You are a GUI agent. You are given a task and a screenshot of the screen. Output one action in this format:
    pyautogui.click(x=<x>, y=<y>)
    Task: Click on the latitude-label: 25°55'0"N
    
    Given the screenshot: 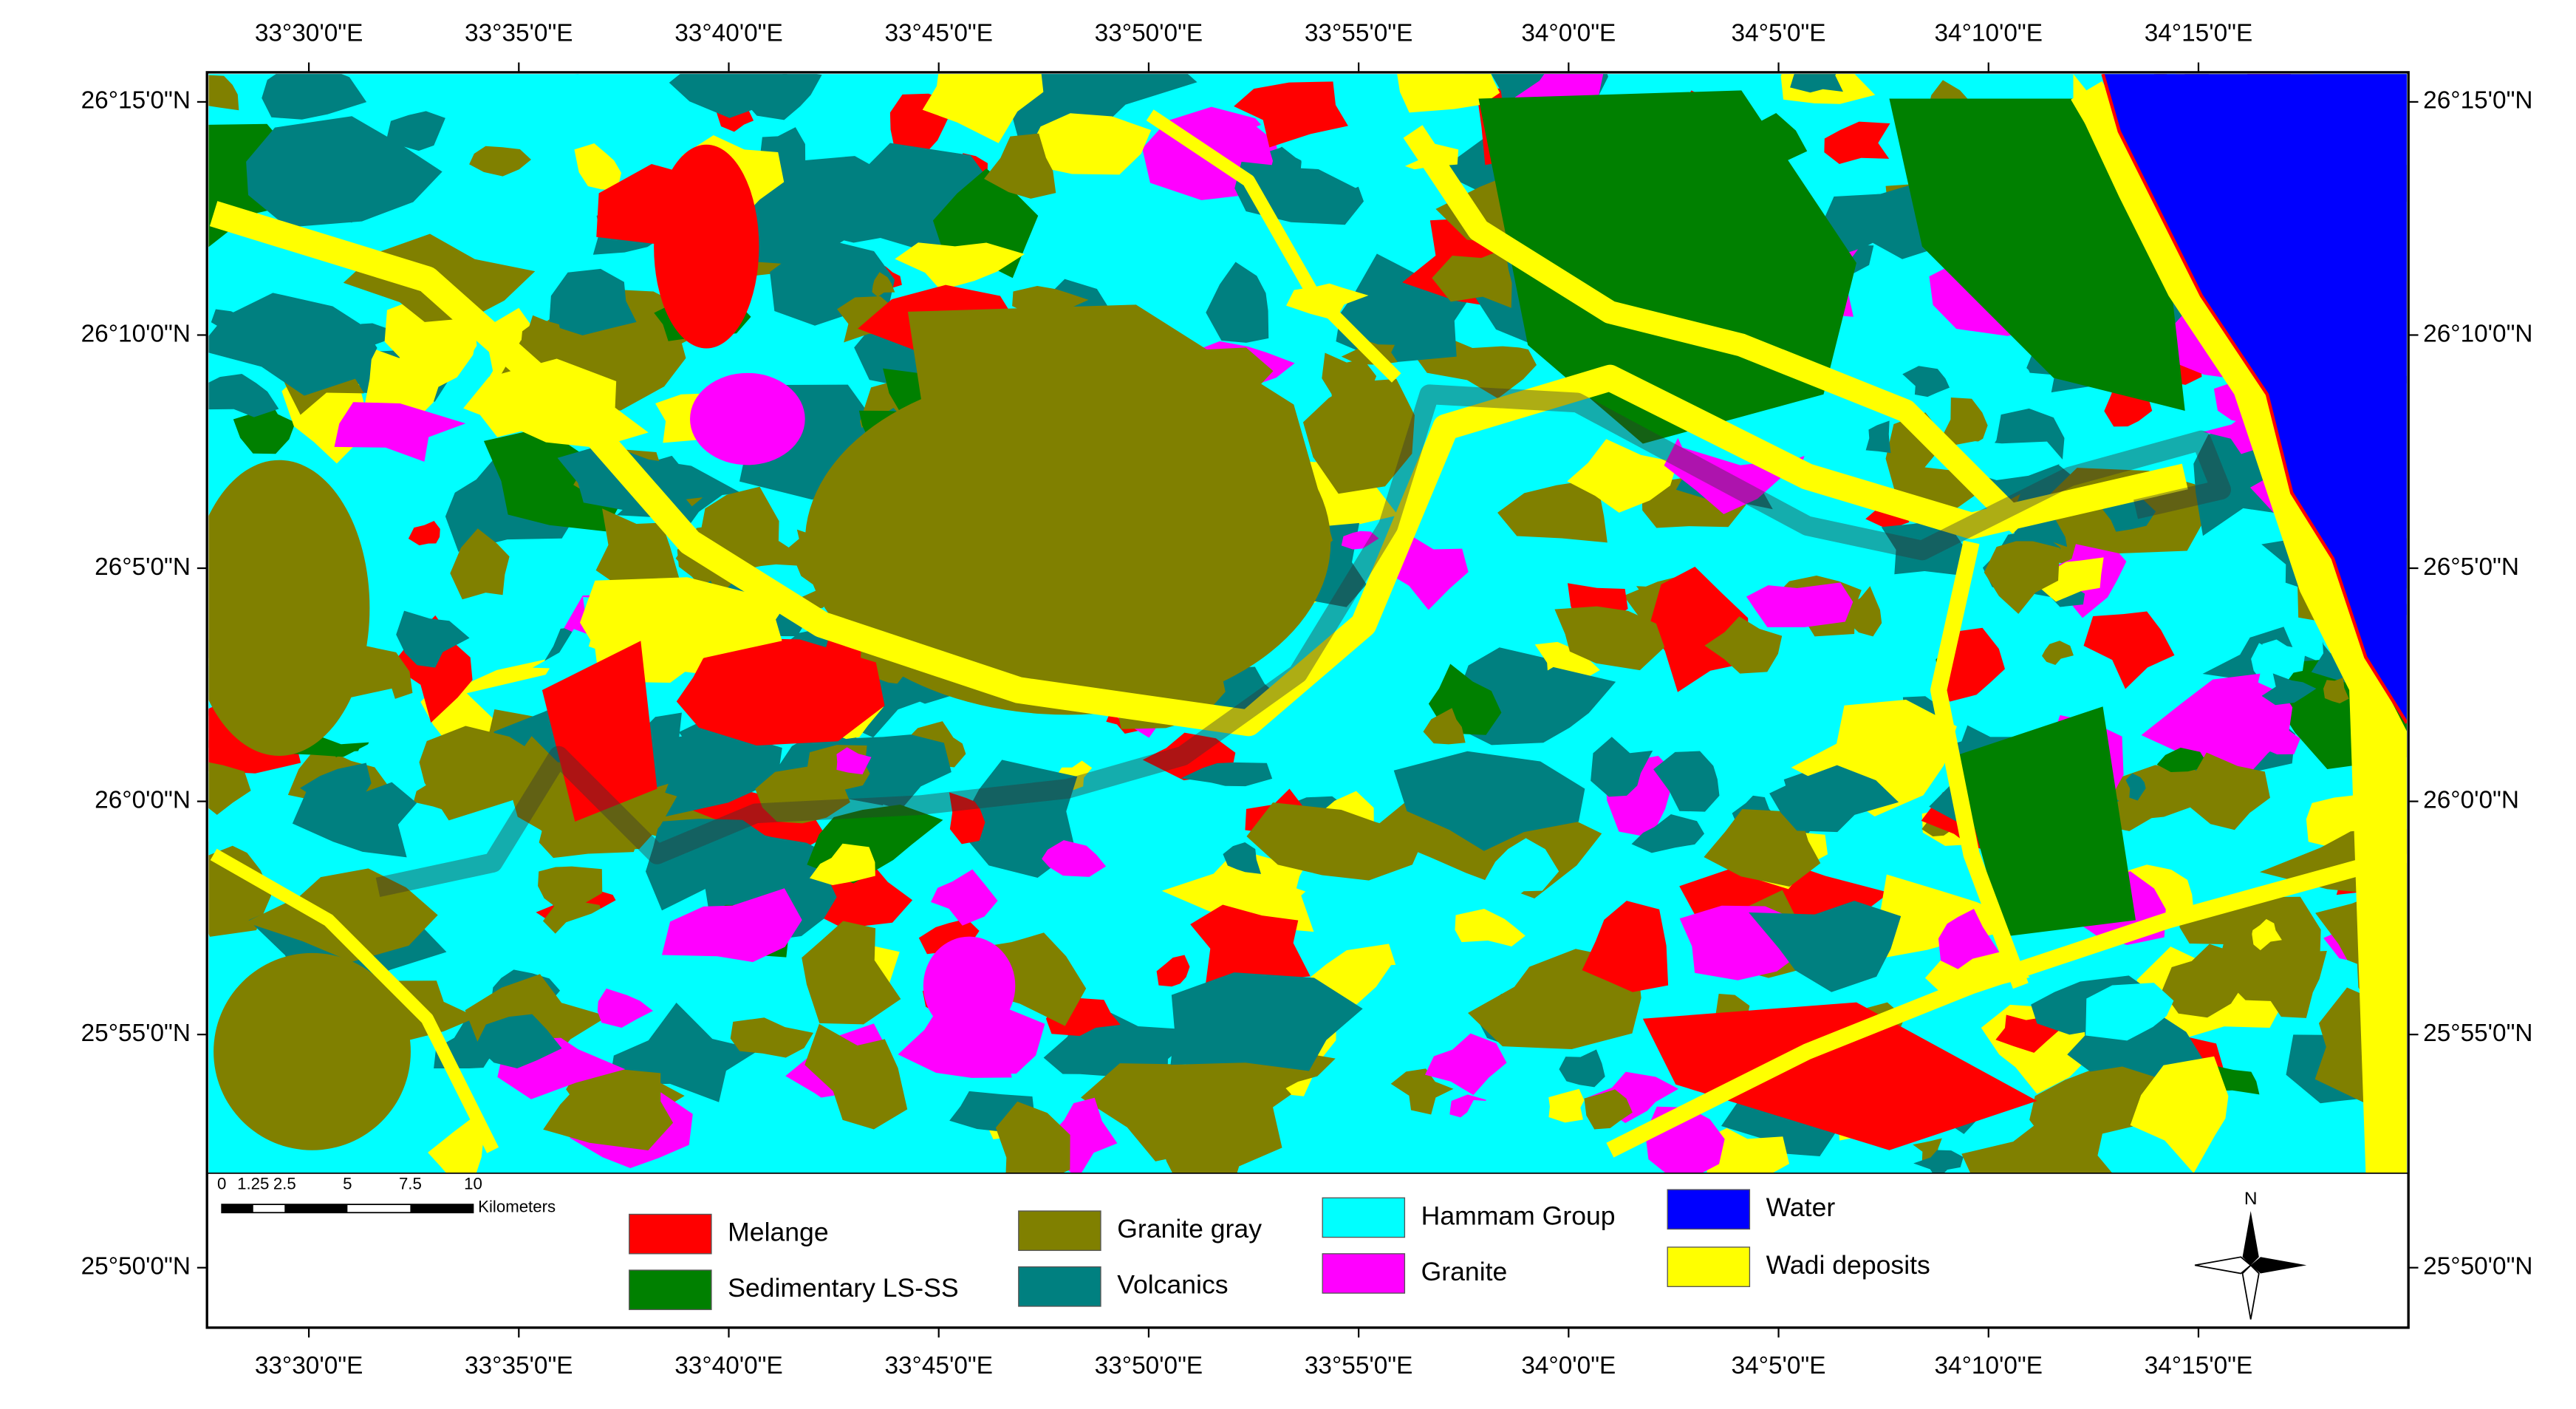 What is the action you would take?
    pyautogui.click(x=136, y=1033)
    